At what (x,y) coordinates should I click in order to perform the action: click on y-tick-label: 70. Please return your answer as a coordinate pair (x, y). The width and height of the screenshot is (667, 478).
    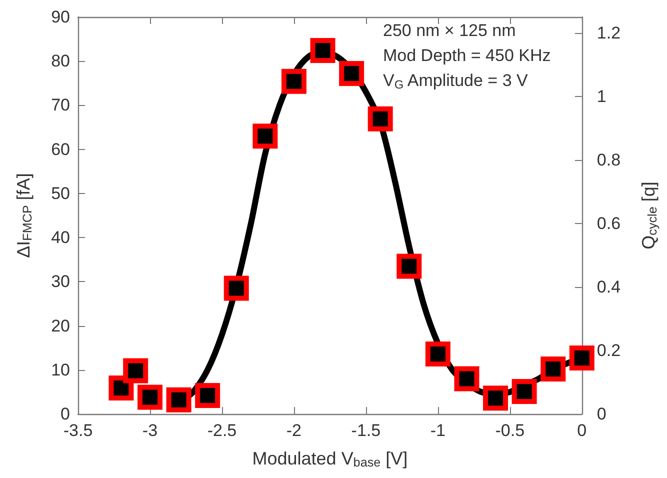
    Looking at the image, I should click on (60, 105).